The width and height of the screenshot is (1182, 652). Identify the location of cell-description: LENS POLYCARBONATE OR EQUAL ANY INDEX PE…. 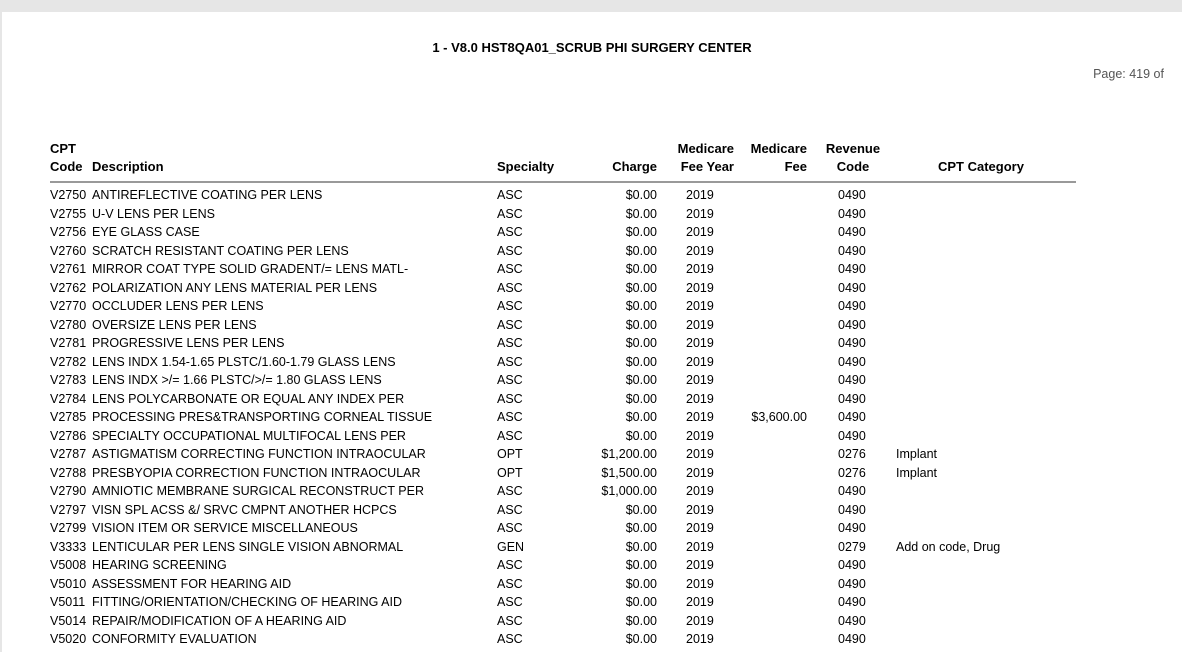
(248, 398).